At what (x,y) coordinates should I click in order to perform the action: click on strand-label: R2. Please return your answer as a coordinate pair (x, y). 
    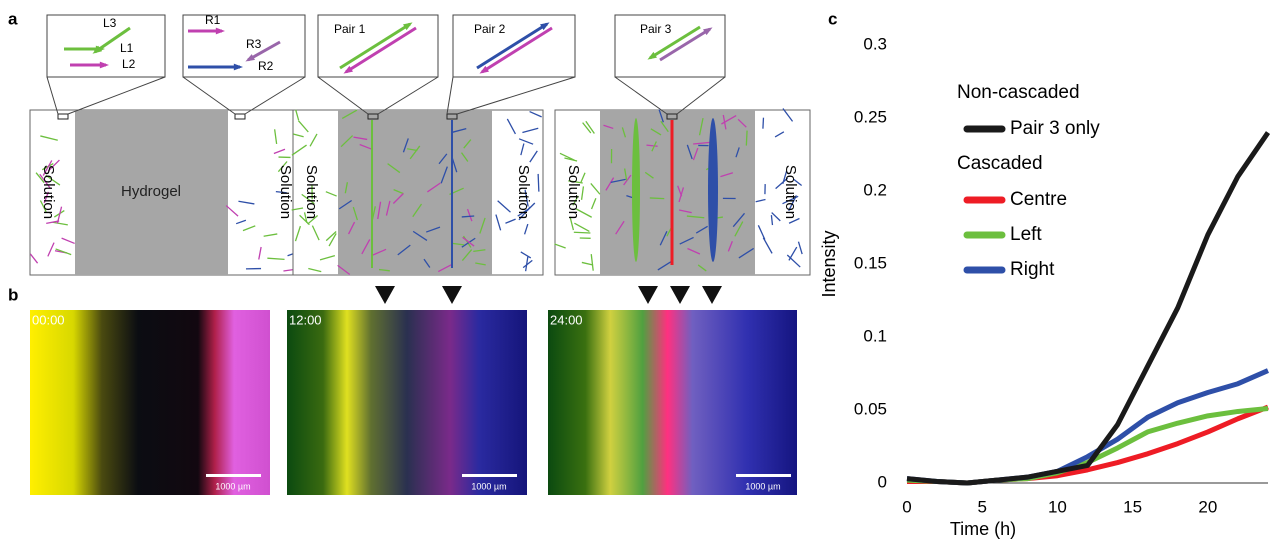
    Looking at the image, I should click on (266, 66).